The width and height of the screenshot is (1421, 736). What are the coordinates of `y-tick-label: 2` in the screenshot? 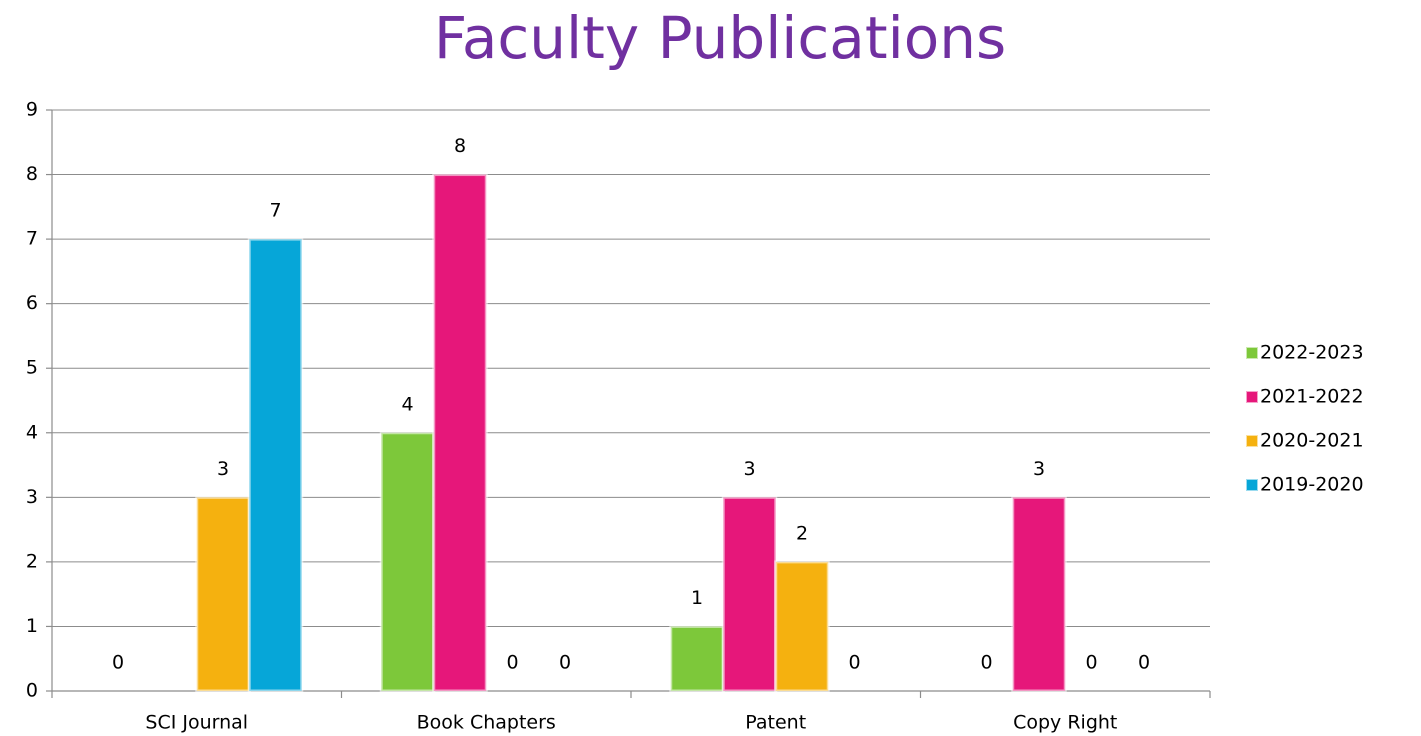 It's located at (32, 561).